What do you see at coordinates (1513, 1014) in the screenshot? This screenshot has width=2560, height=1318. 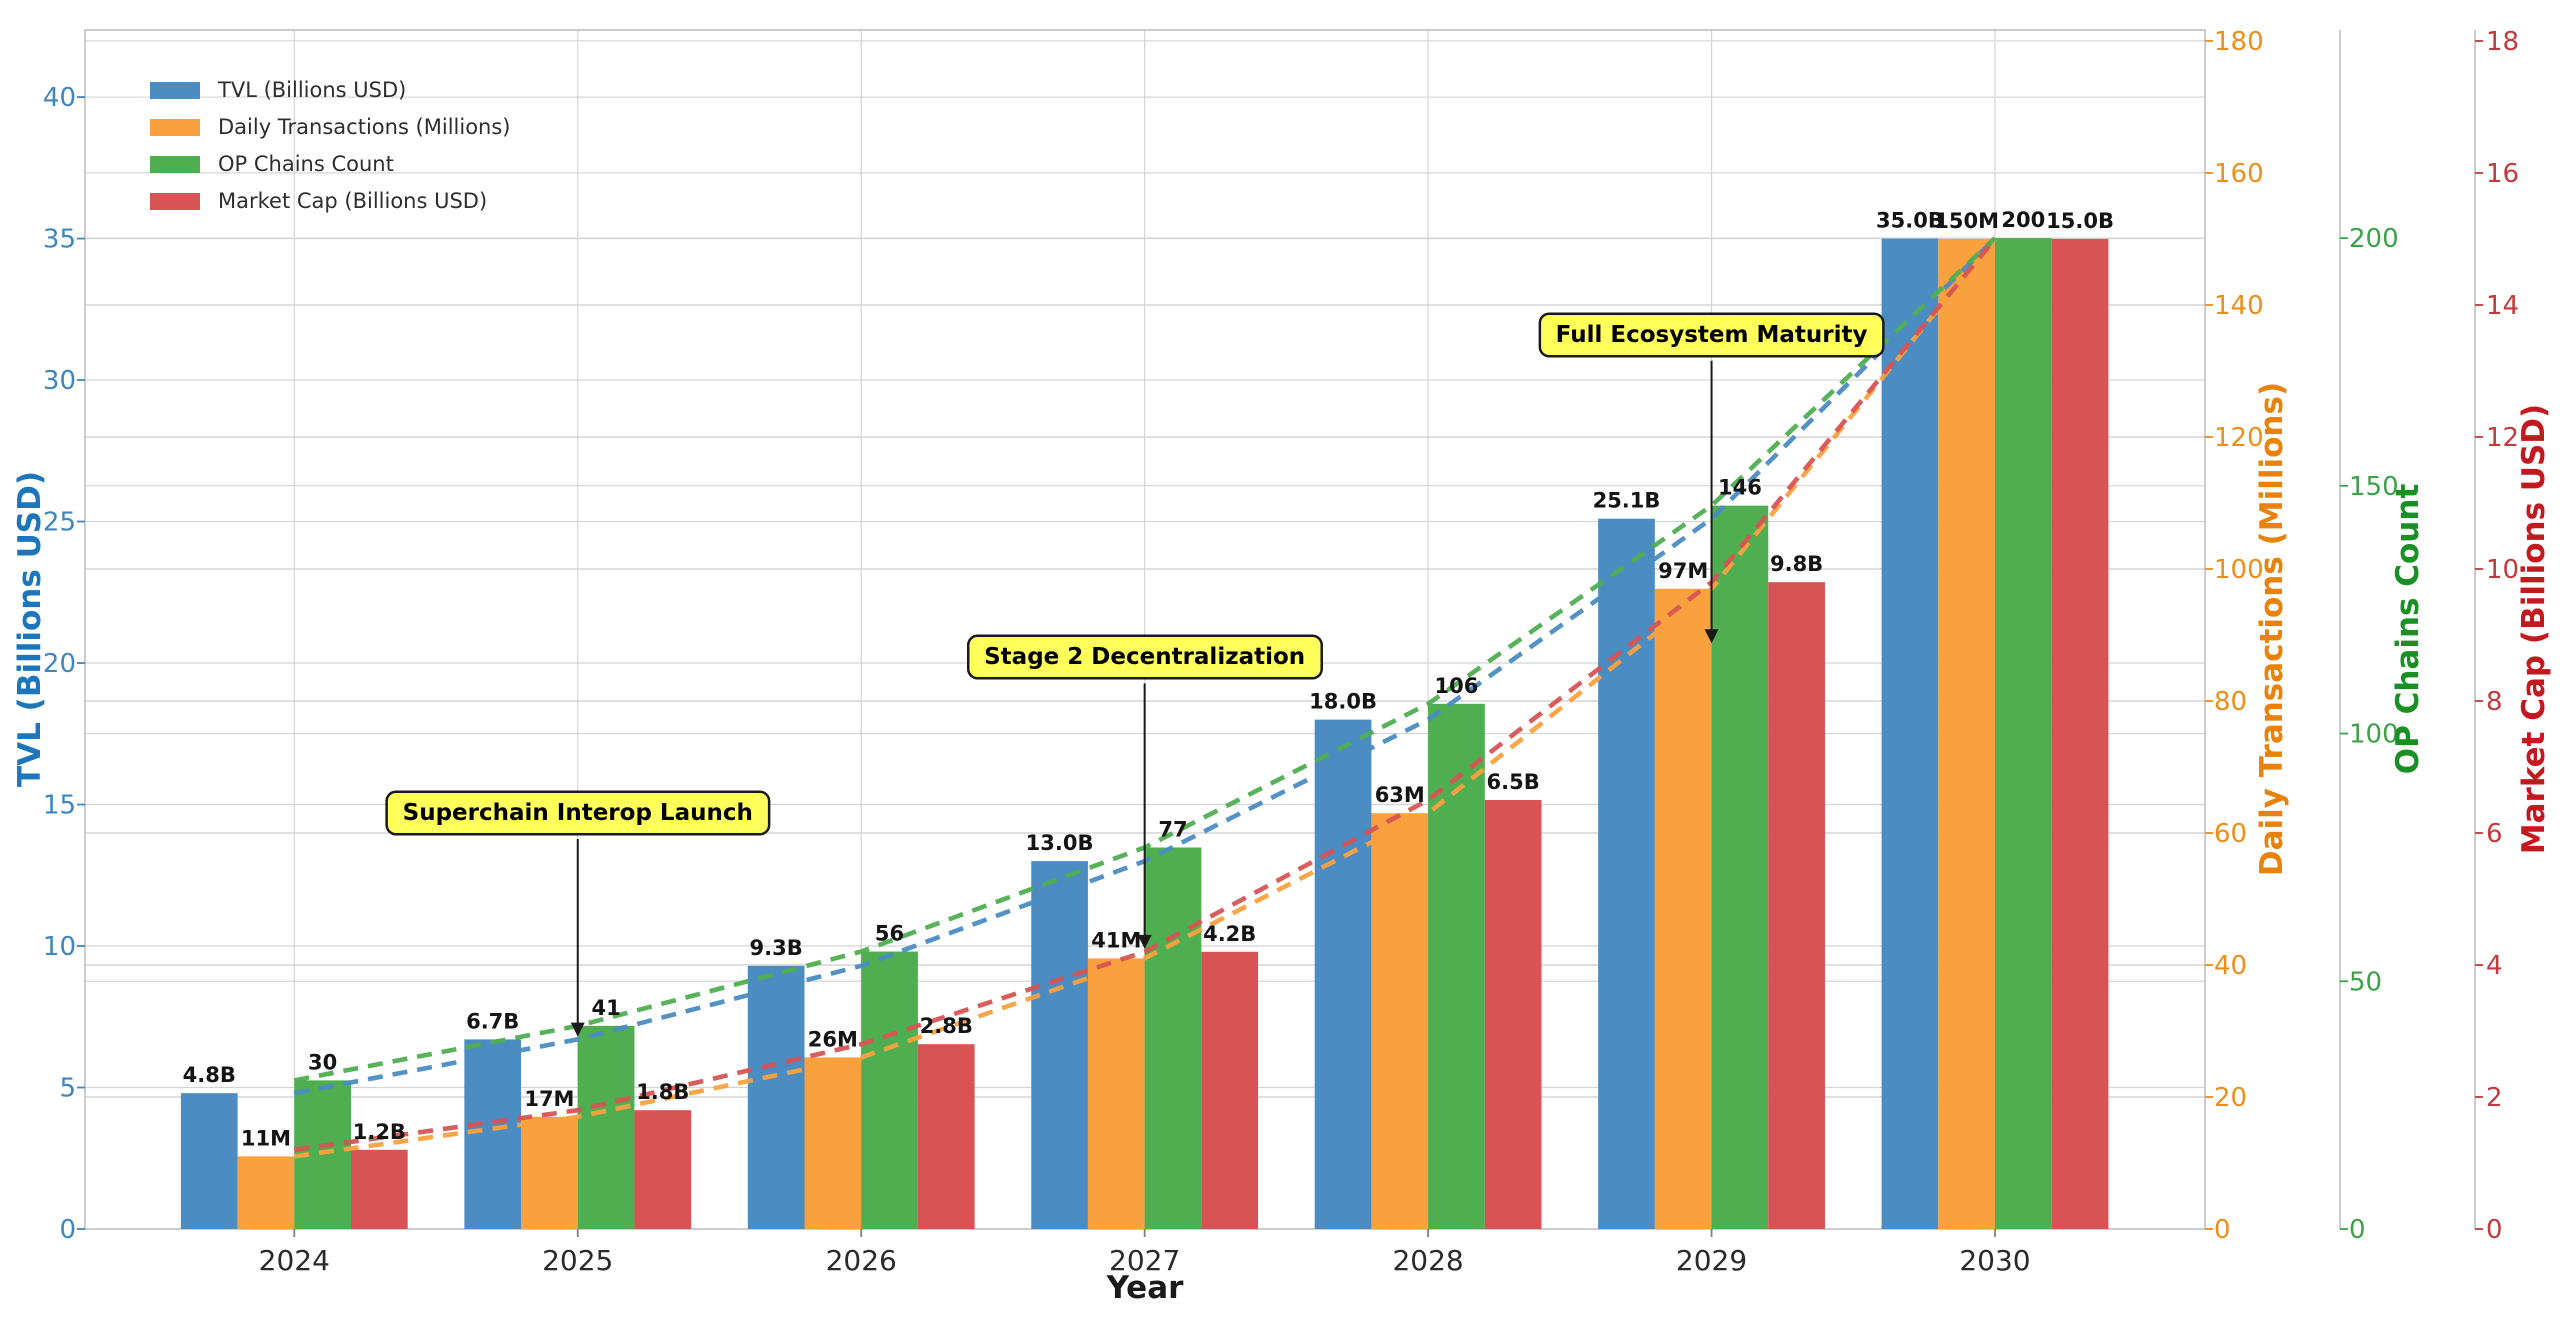 I see `bar-mcap-2028` at bounding box center [1513, 1014].